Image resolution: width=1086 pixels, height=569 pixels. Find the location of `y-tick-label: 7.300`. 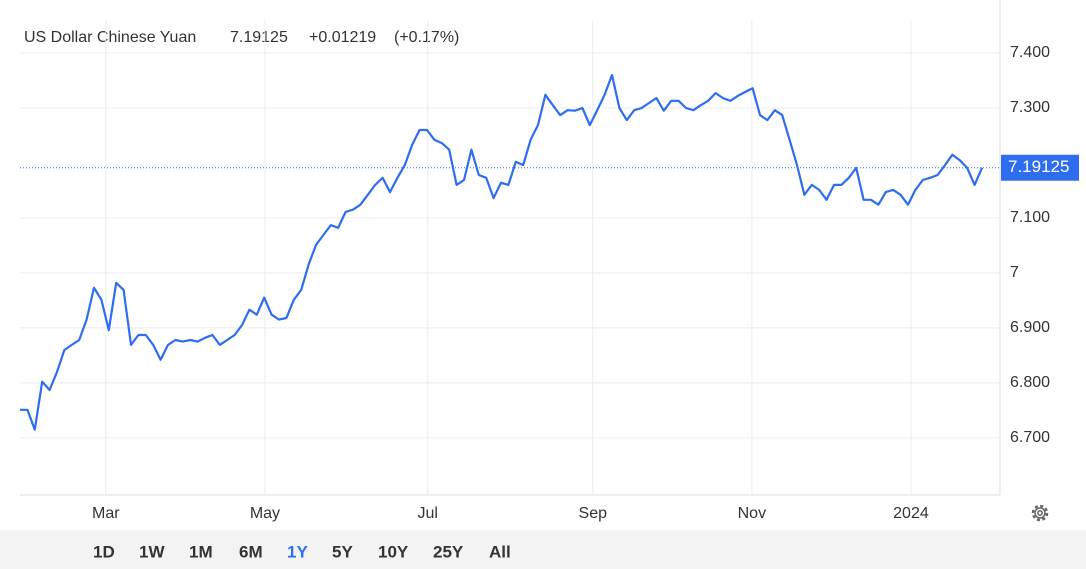

y-tick-label: 7.300 is located at coordinates (1030, 107).